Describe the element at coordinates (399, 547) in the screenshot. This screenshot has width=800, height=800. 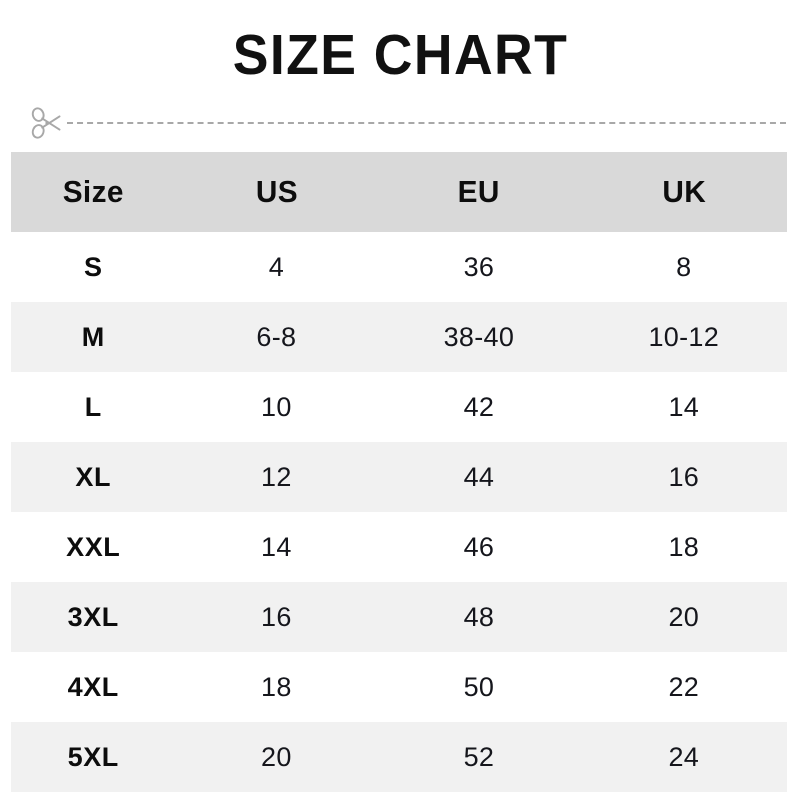
I see `table-row: XXL 14 46 18` at that location.